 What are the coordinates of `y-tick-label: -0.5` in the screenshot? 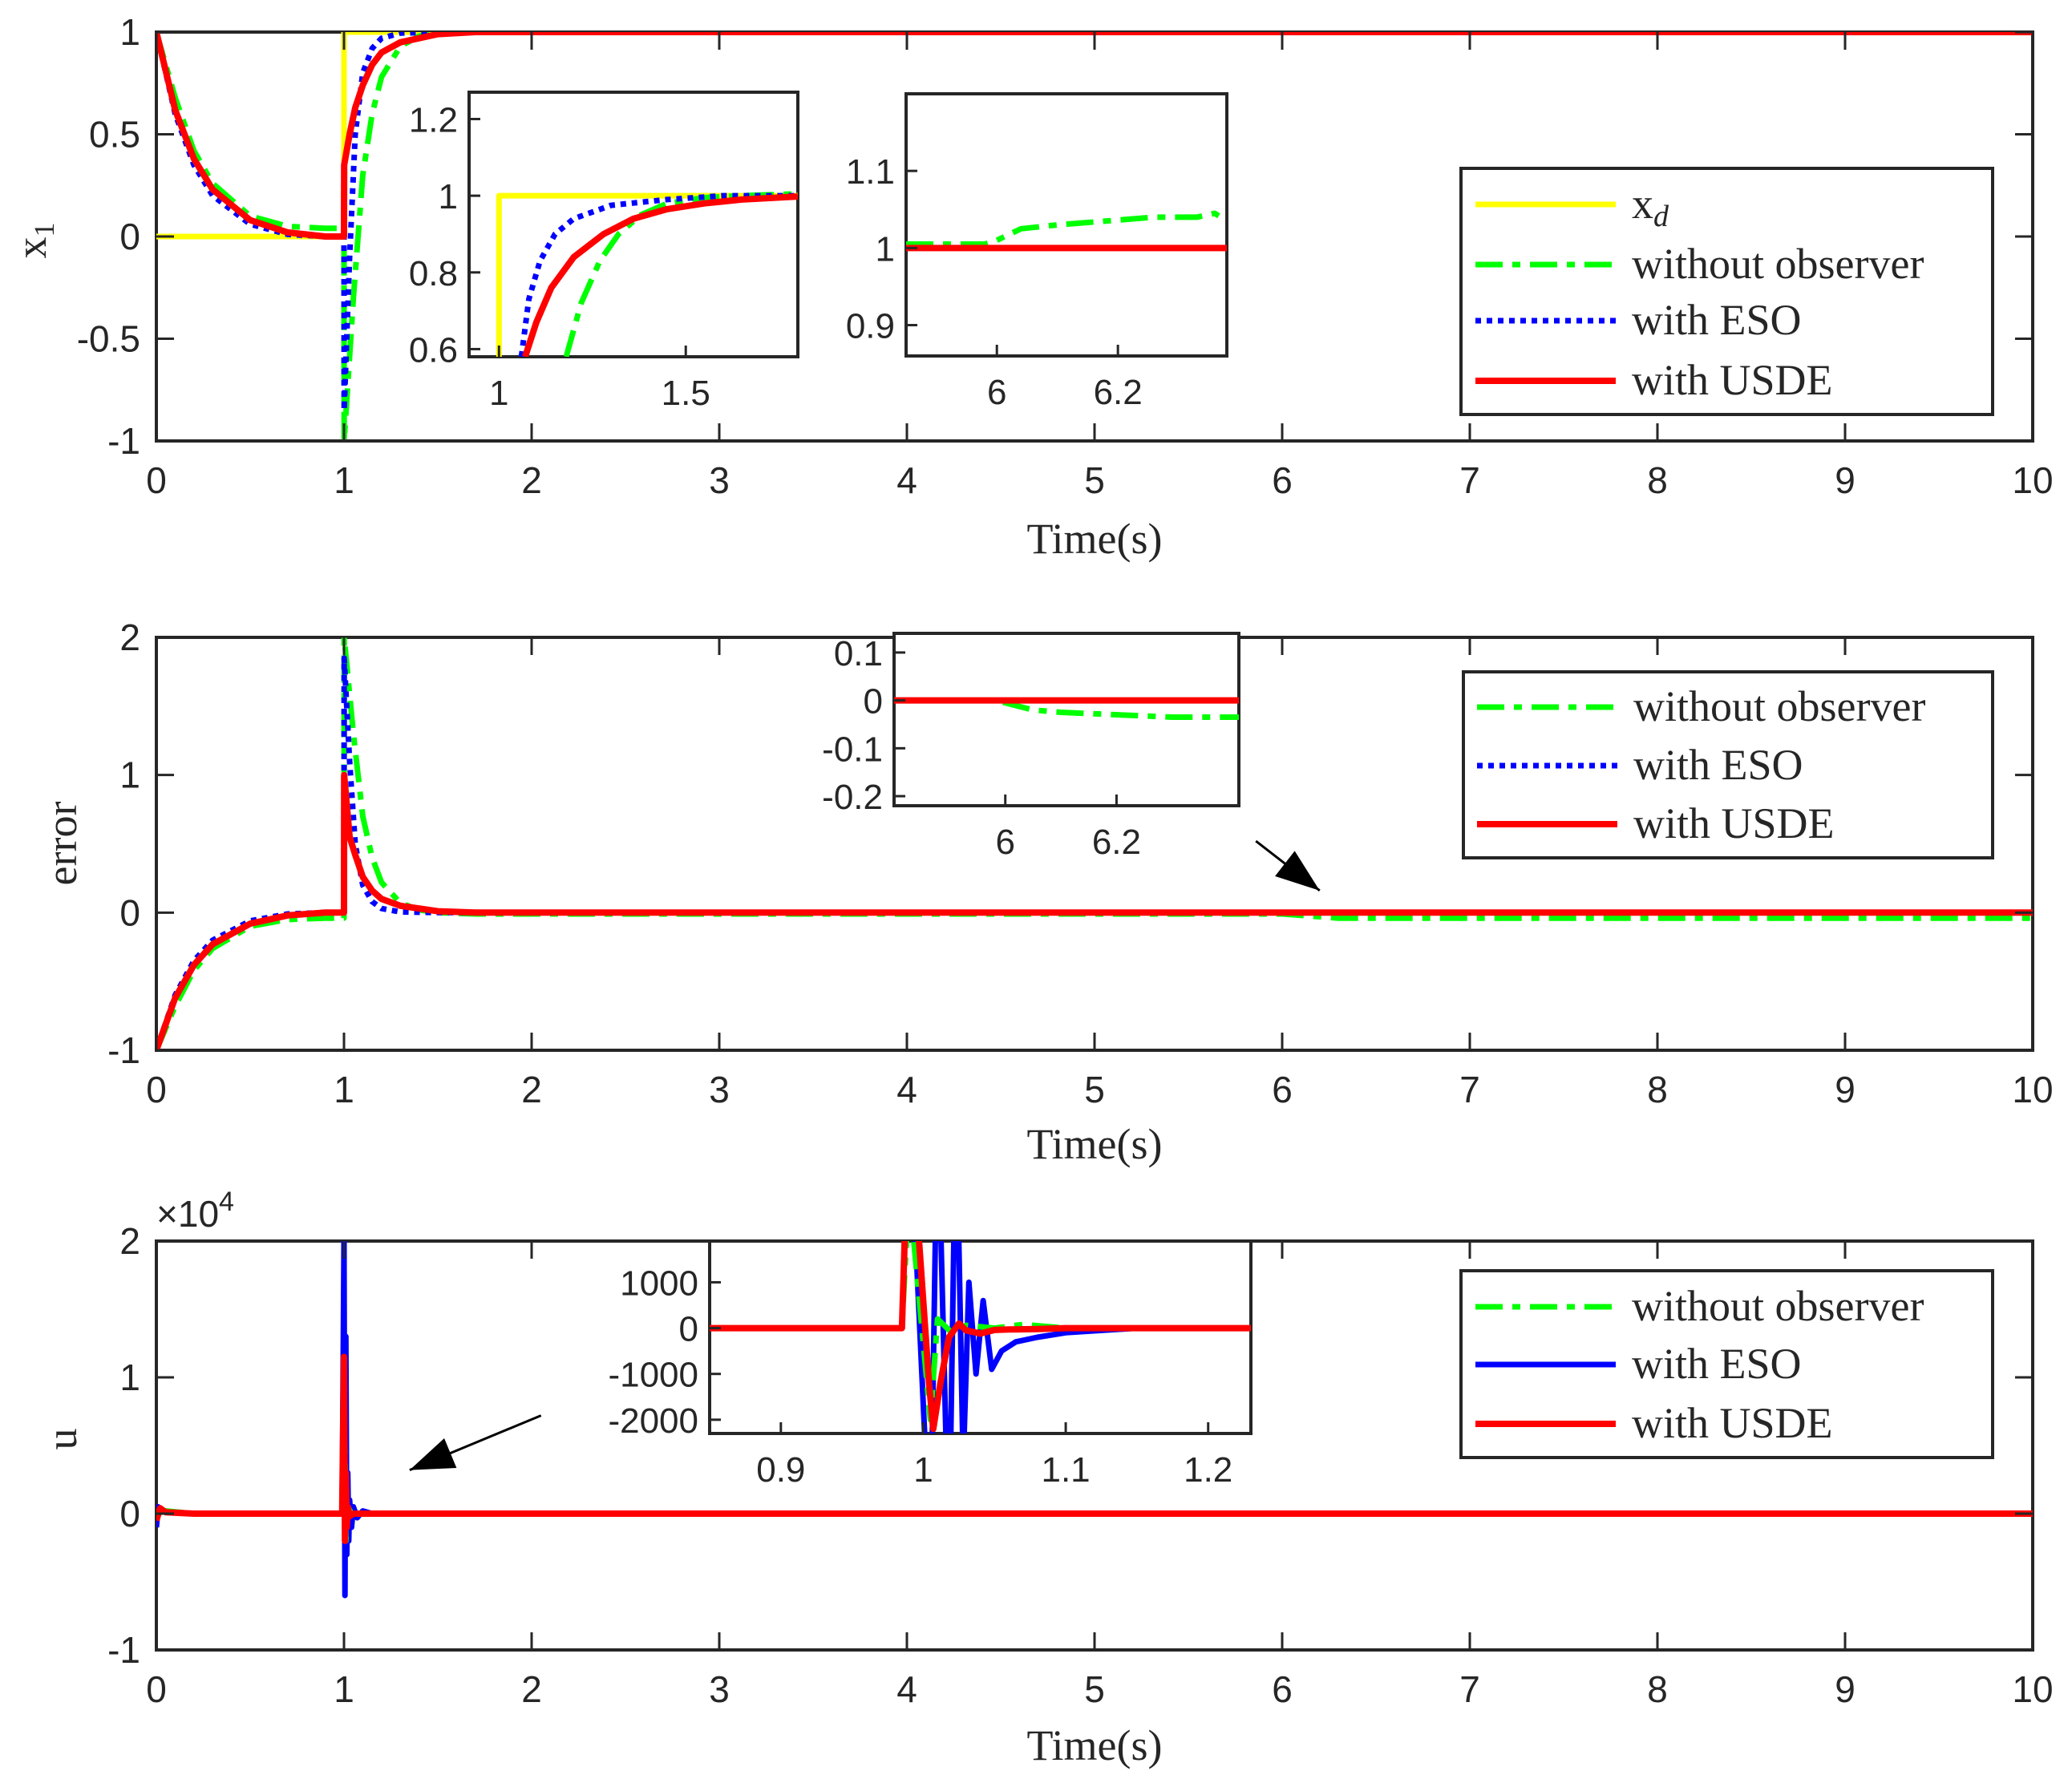 It's located at (108, 339).